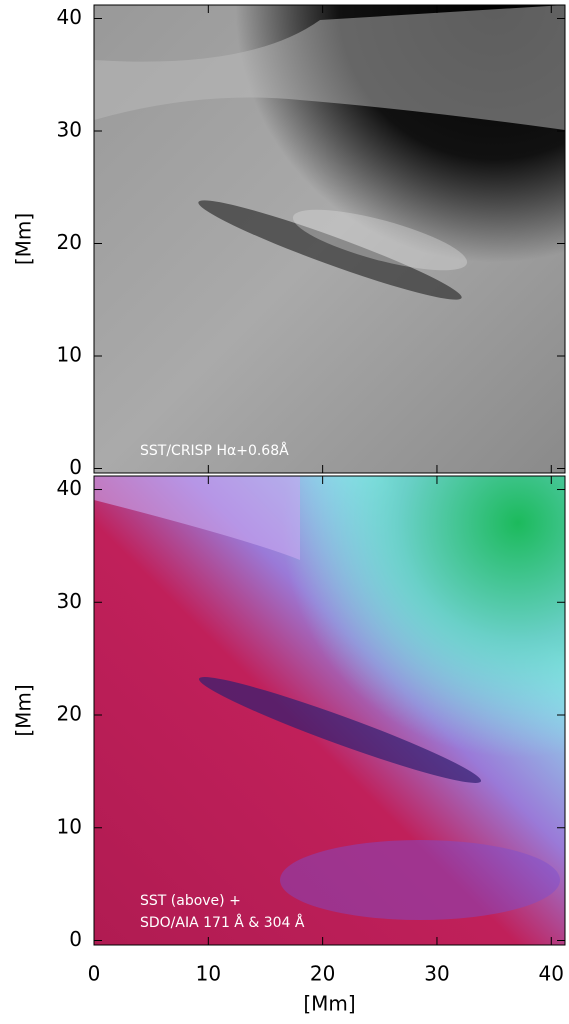 This screenshot has width=569, height=1024. Describe the element at coordinates (436, 974) in the screenshot. I see `x-tick-label: 30` at that location.